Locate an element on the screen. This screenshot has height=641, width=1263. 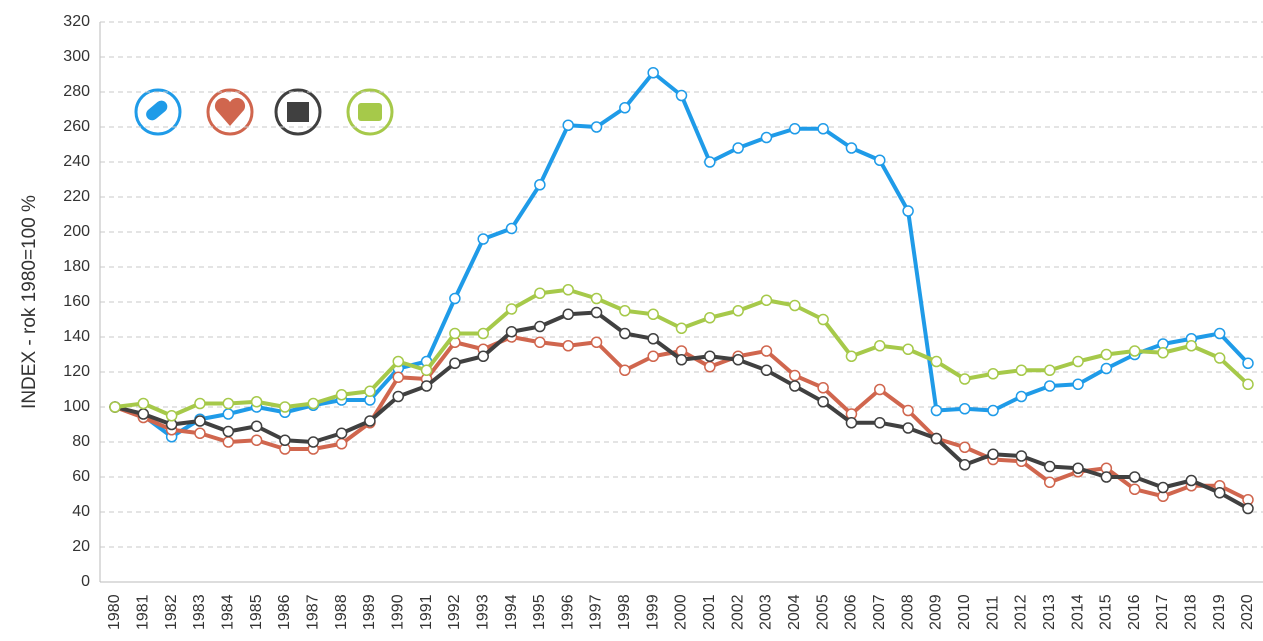
x-tick-label: 1996 is located at coordinates (567, 612).